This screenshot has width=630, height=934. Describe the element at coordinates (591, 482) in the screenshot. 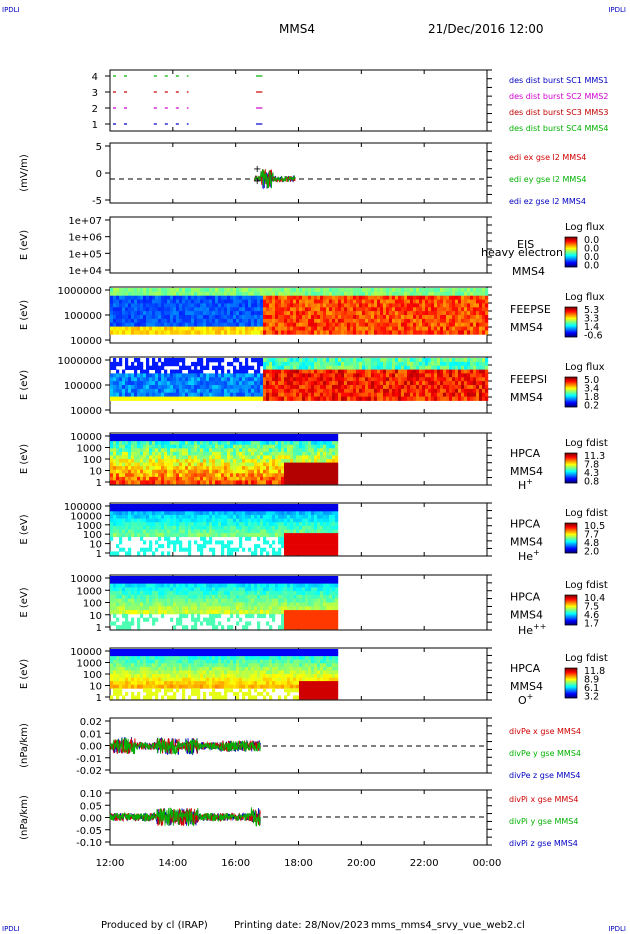

I see `colorbar-tick-label: 0.8` at that location.